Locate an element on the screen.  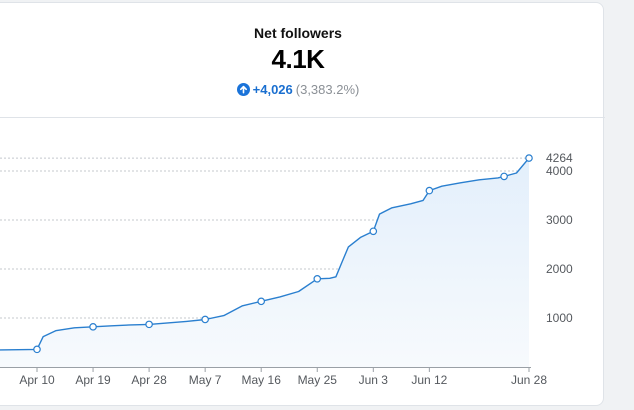
x-tick-label: Apr 19 is located at coordinates (93, 380).